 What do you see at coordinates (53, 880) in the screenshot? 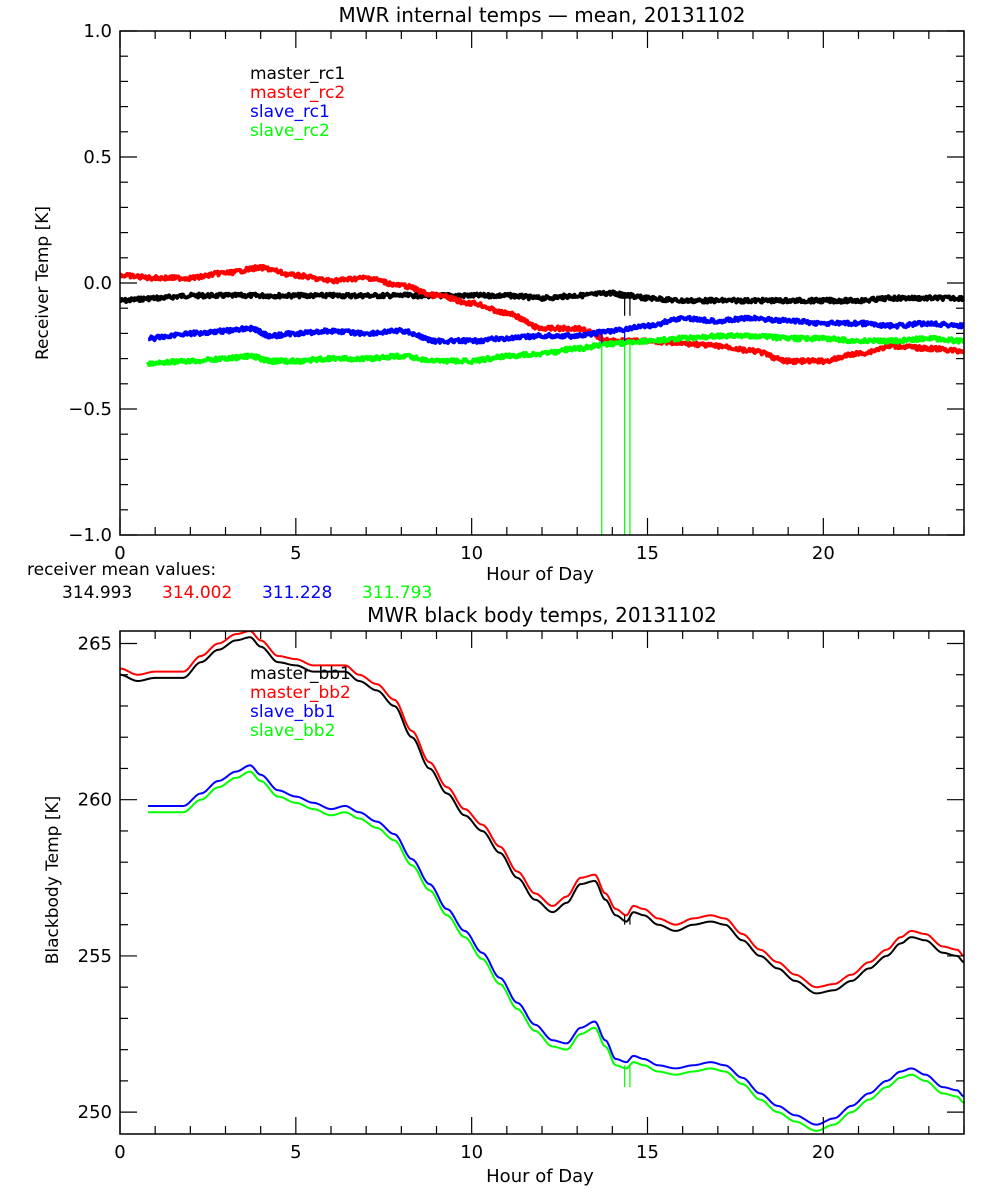
I see `y-axis-label: Blackbody Temp [K]` at bounding box center [53, 880].